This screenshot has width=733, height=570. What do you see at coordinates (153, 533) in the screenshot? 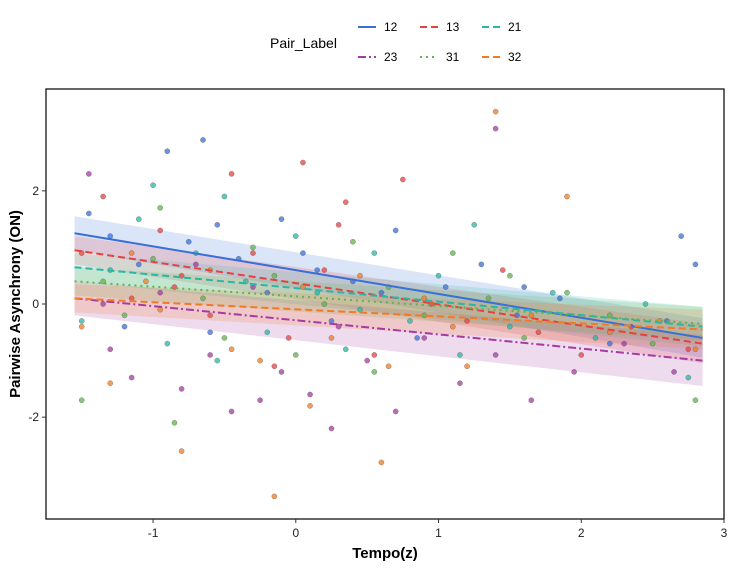
I see `x-tick-label: -1` at bounding box center [153, 533].